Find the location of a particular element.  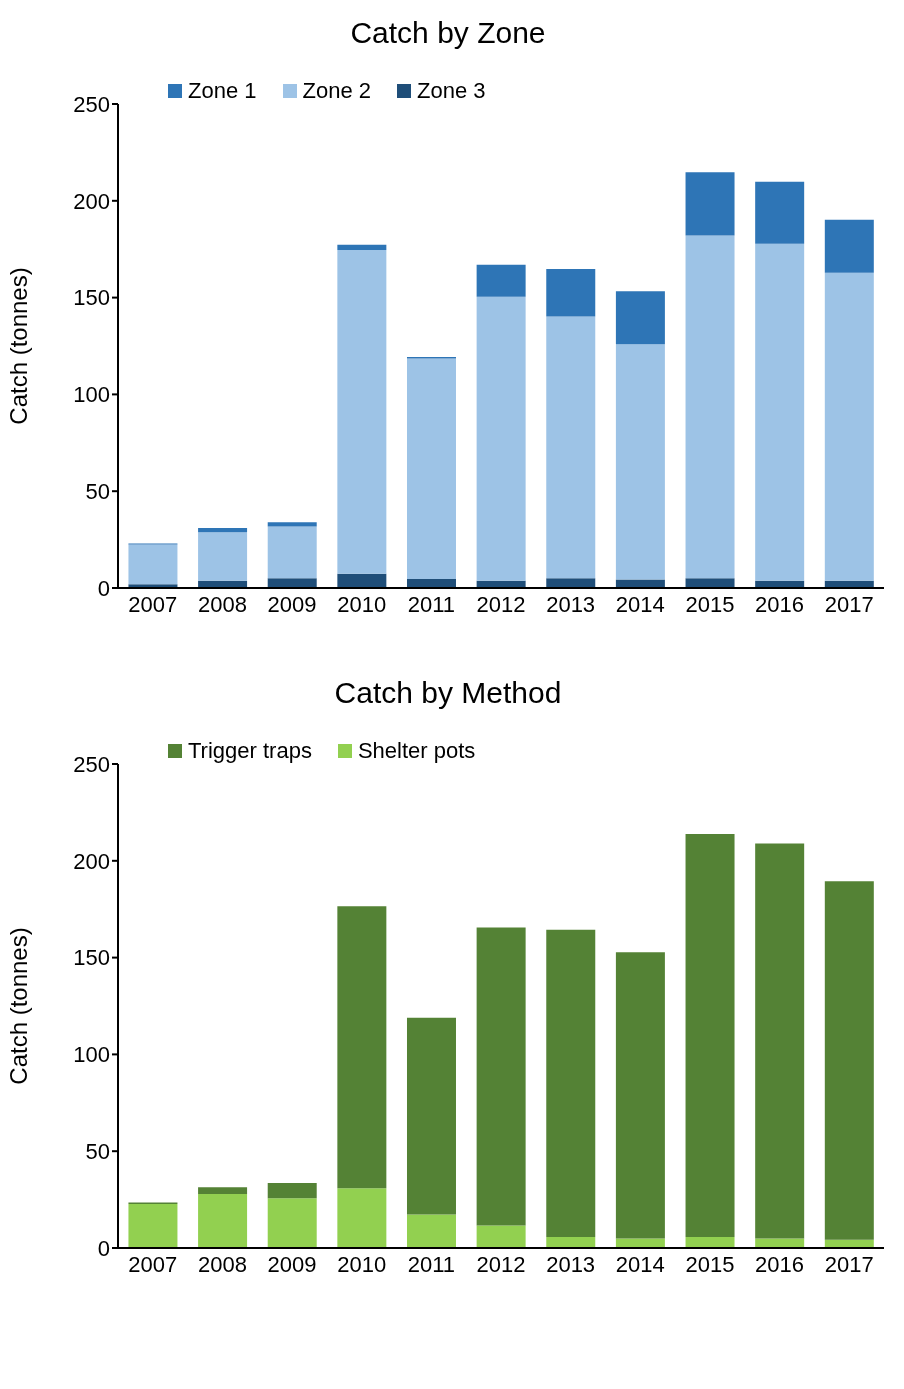

chart-title: Catch by Zone is located at coordinates (448, 33).